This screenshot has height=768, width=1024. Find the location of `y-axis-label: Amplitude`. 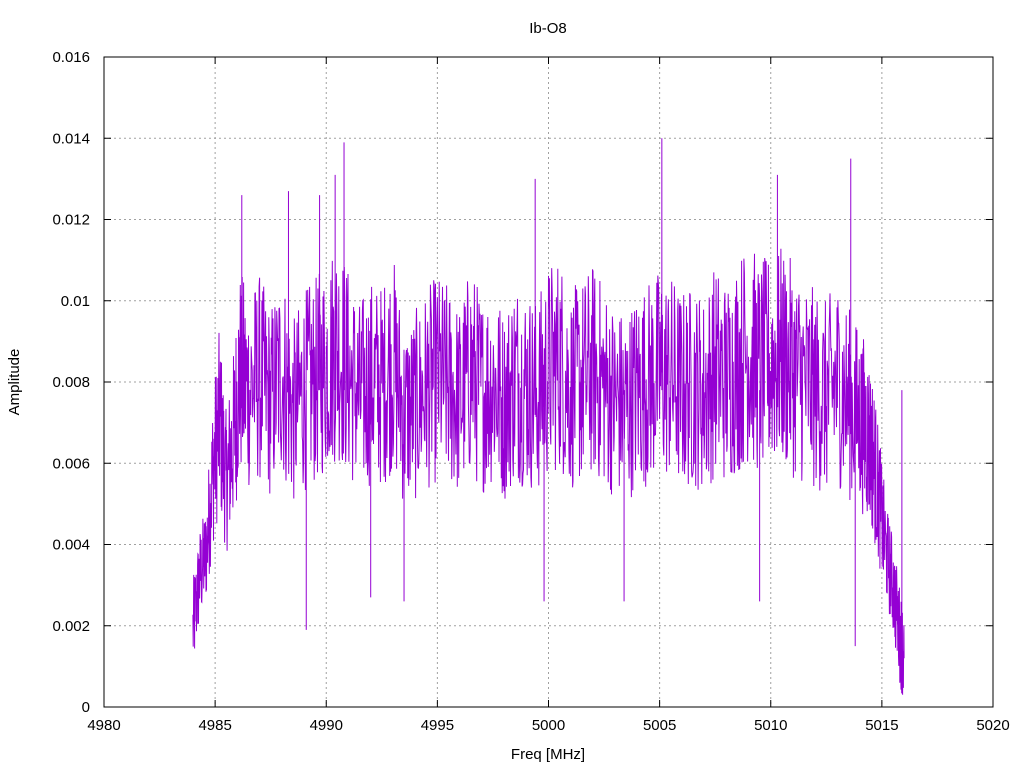

y-axis-label: Amplitude is located at coordinates (14, 382).